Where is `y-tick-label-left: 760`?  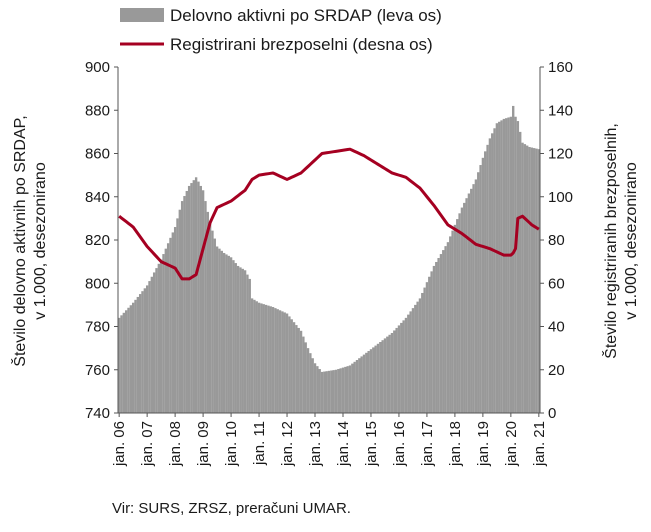 y-tick-label-left: 760 is located at coordinates (97, 370).